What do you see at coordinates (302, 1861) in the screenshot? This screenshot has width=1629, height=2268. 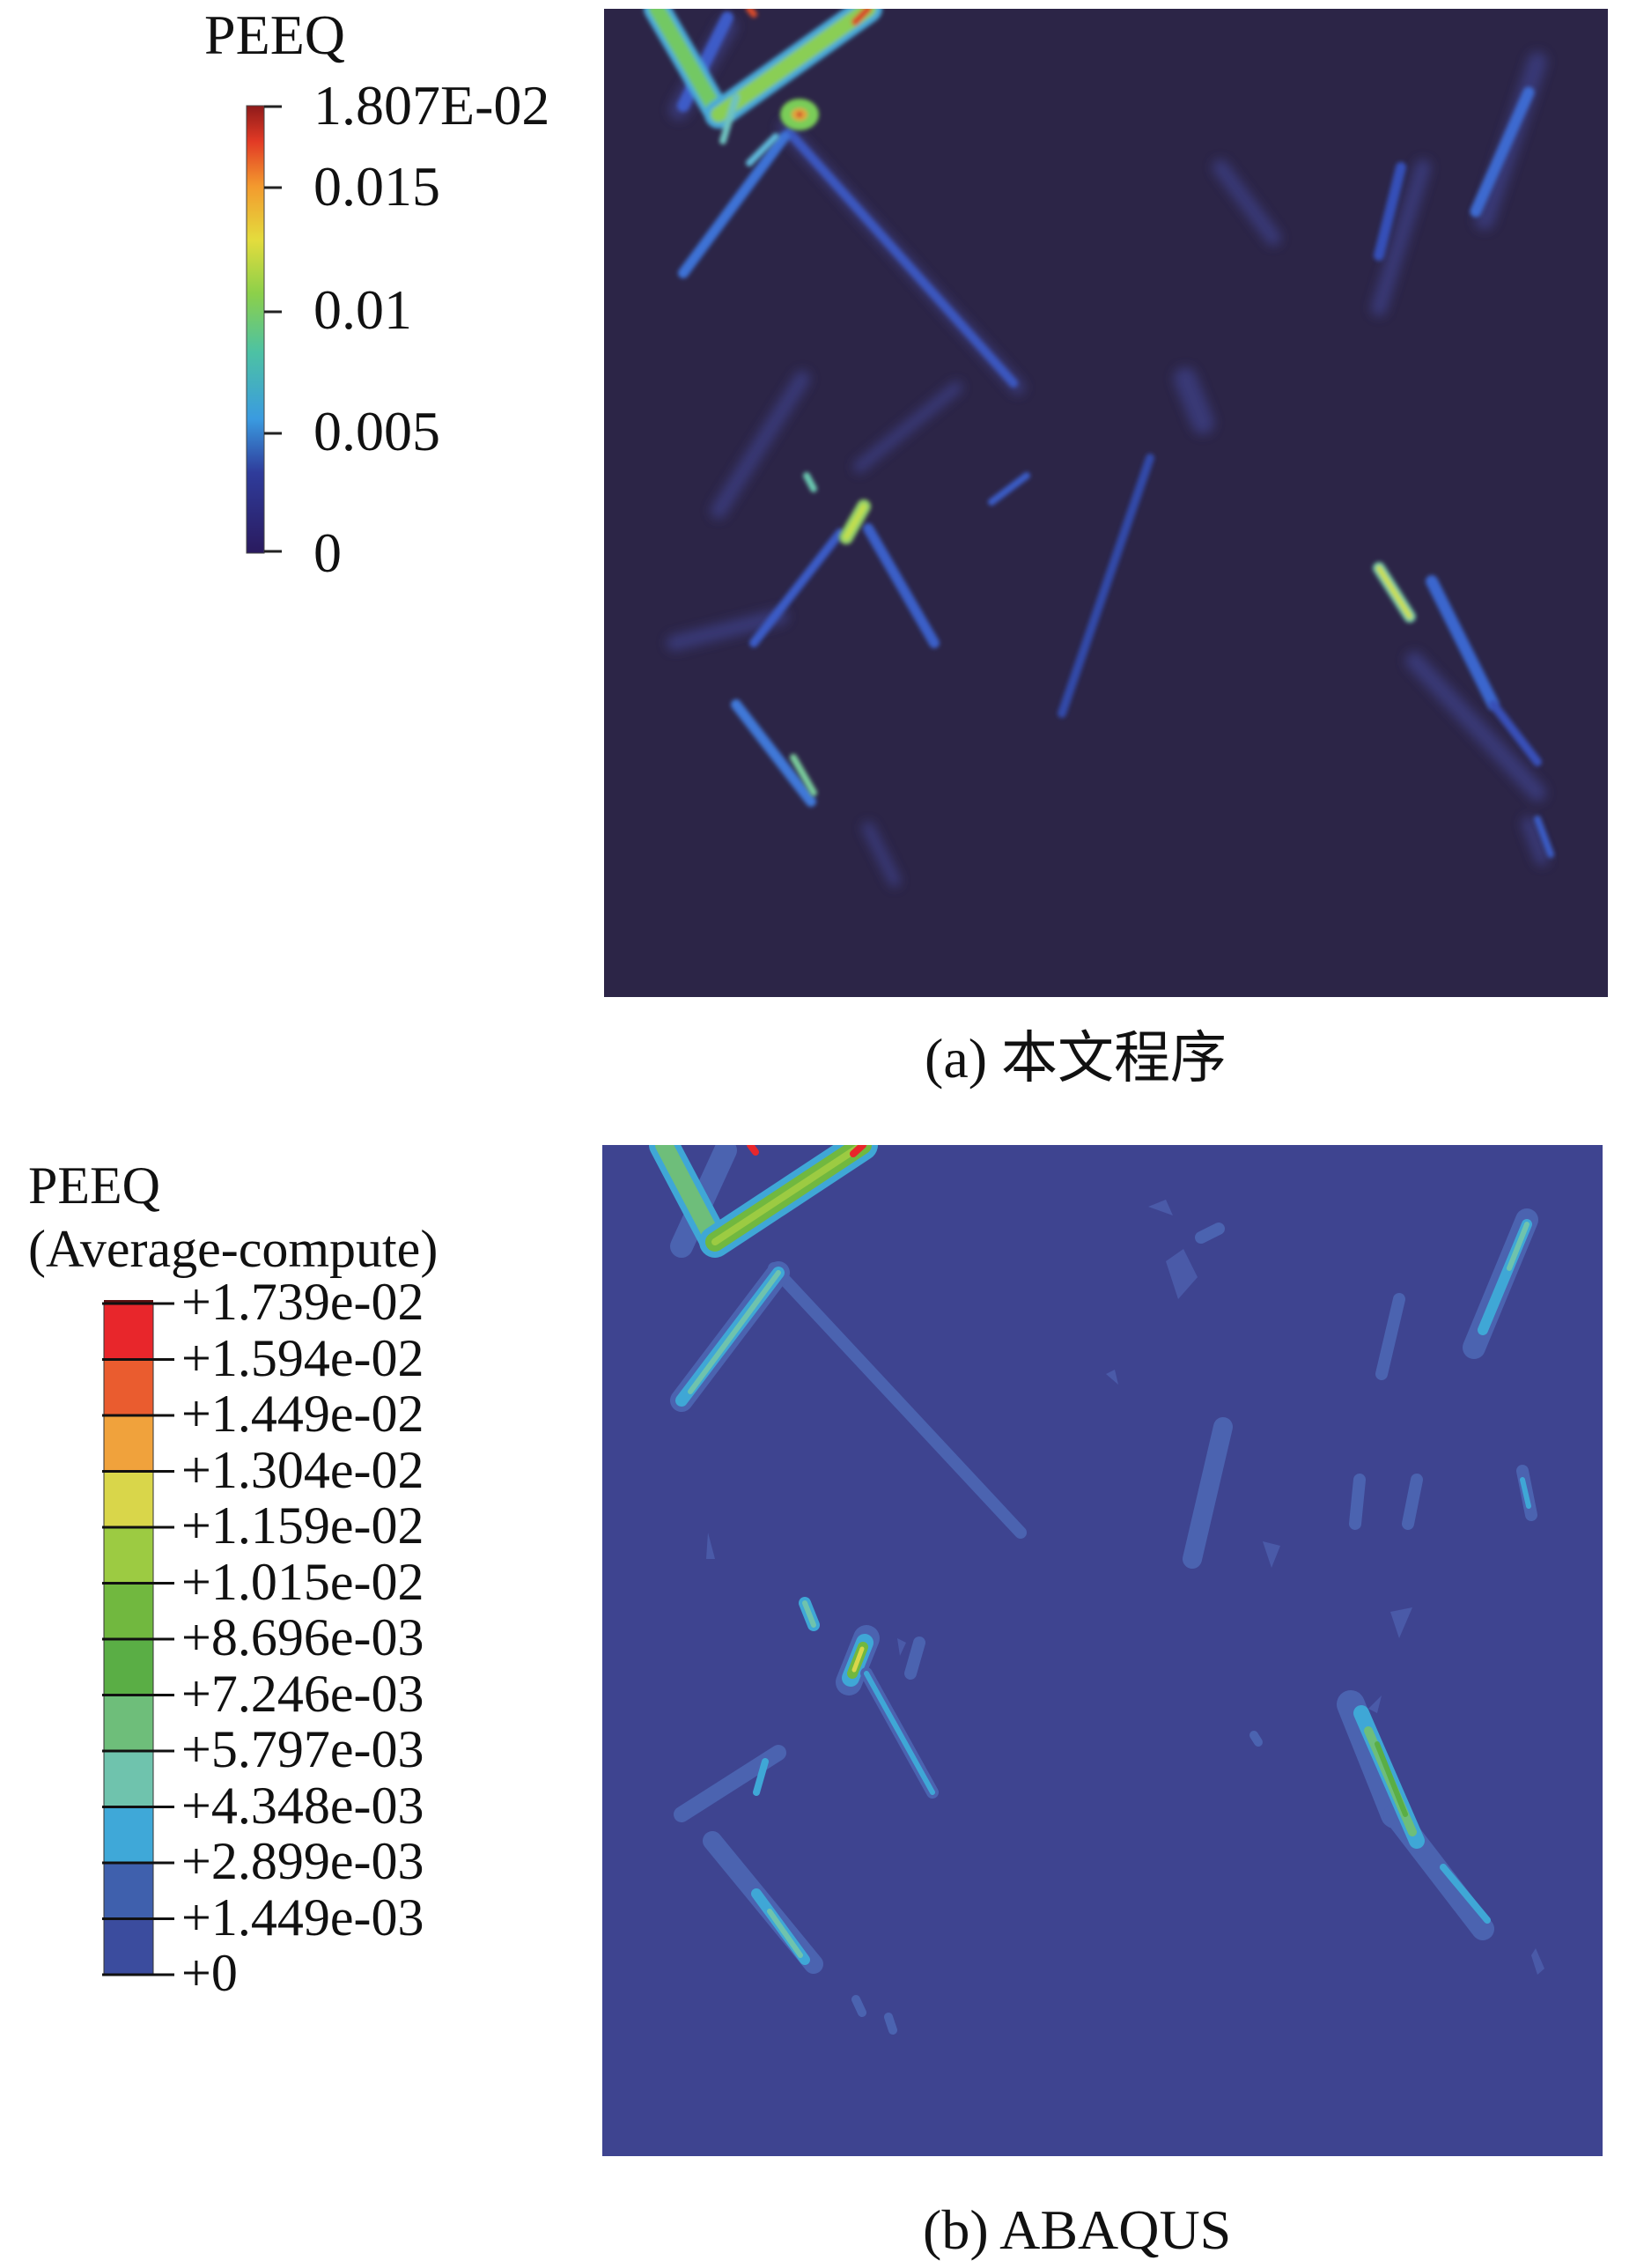 I see `colorbar-b-label: +2.899e-03` at bounding box center [302, 1861].